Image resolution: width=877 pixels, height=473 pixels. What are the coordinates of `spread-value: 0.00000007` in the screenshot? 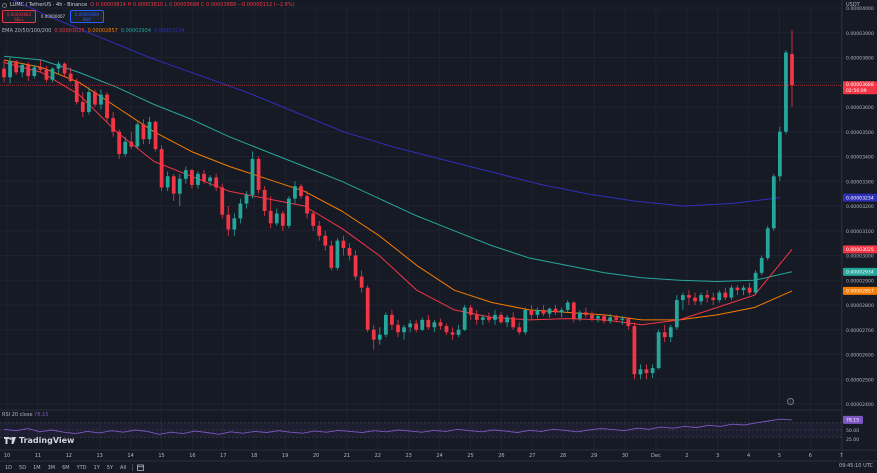 It's located at (53, 16).